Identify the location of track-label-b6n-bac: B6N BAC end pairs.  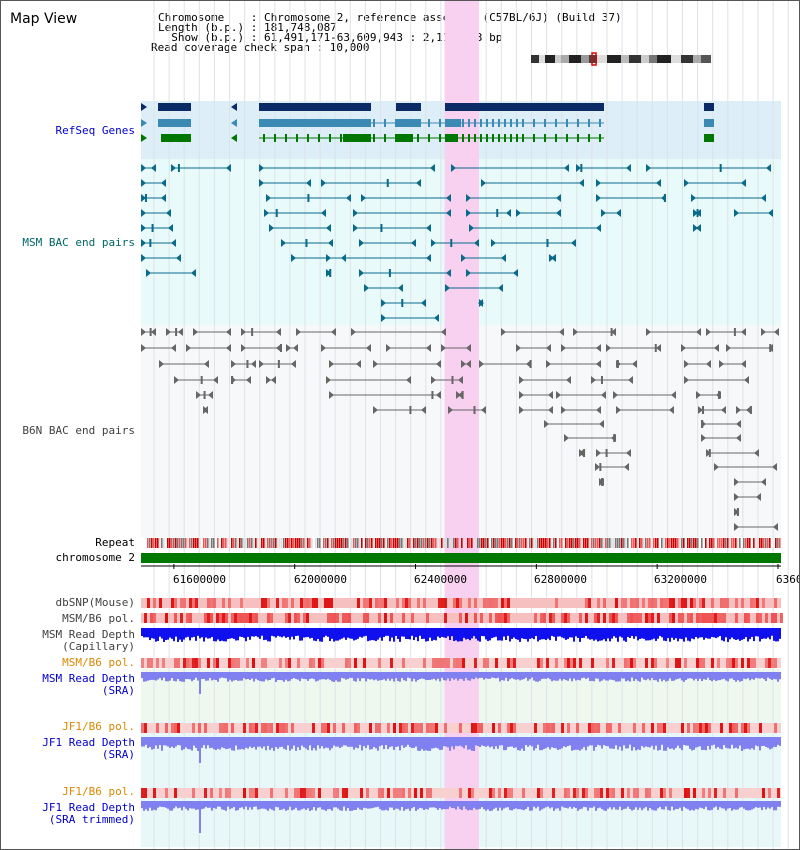
(78, 430).